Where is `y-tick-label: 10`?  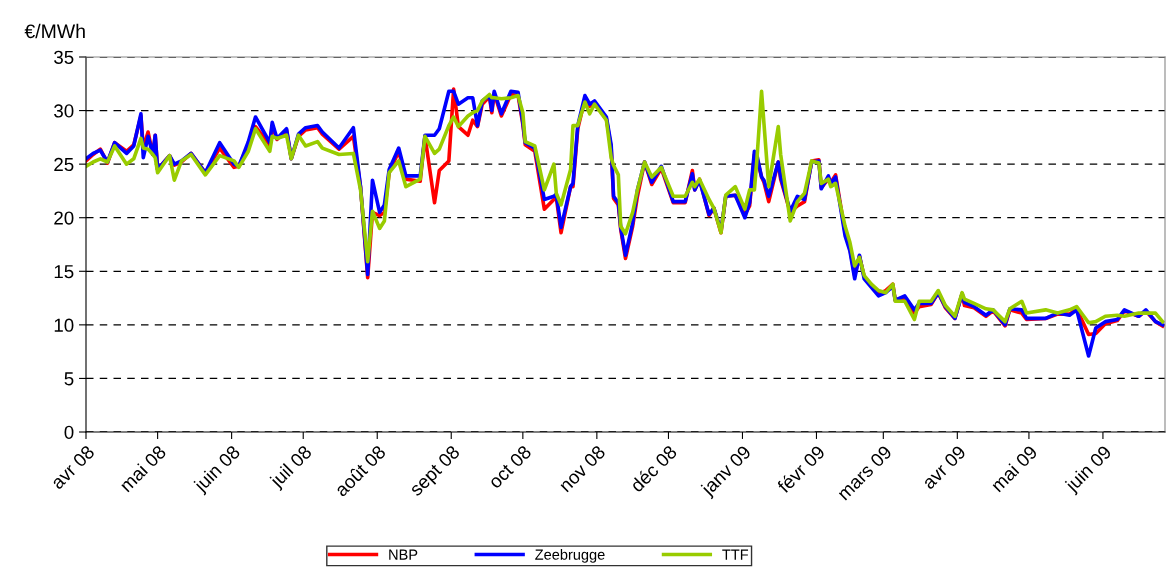 y-tick-label: 10 is located at coordinates (64, 325).